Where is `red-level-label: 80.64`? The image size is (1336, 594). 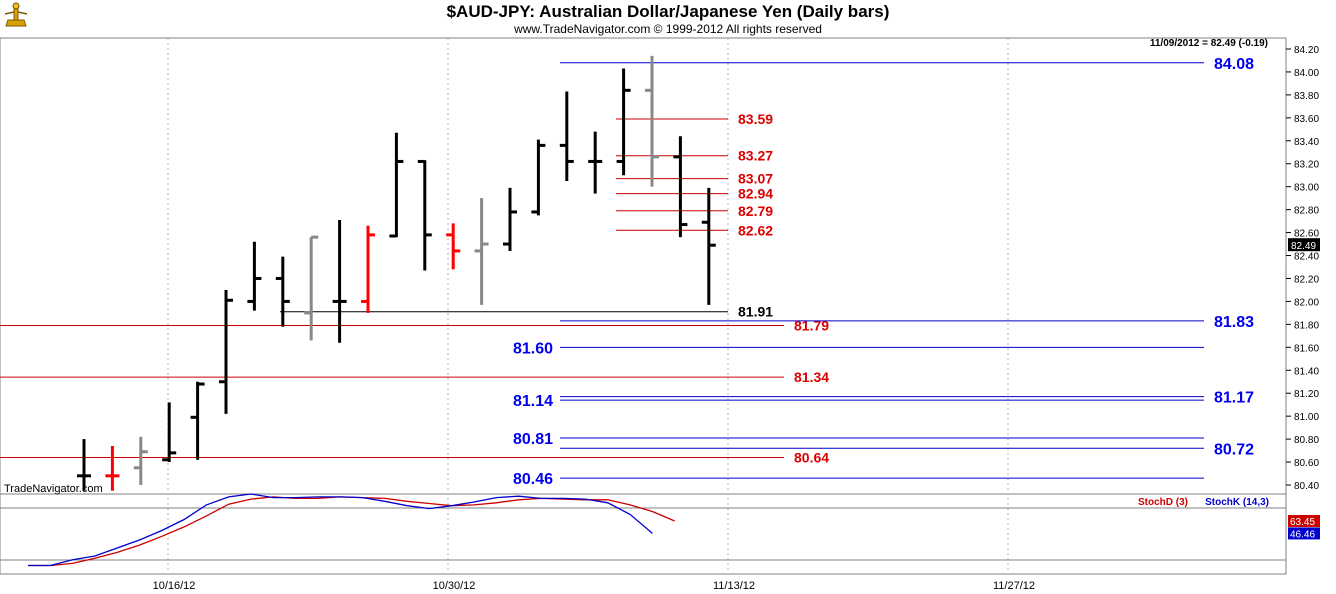
red-level-label: 80.64 is located at coordinates (811, 457).